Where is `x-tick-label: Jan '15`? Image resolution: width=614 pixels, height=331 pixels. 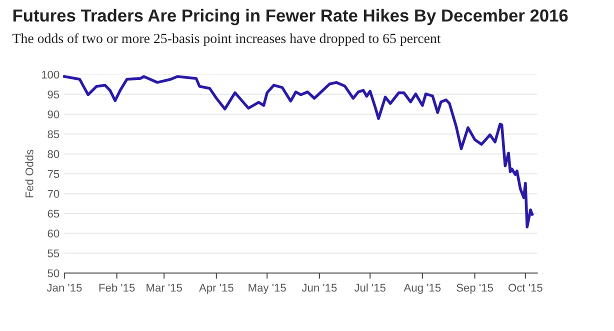
x-tick-label: Jan '15 is located at coordinates (64, 288).